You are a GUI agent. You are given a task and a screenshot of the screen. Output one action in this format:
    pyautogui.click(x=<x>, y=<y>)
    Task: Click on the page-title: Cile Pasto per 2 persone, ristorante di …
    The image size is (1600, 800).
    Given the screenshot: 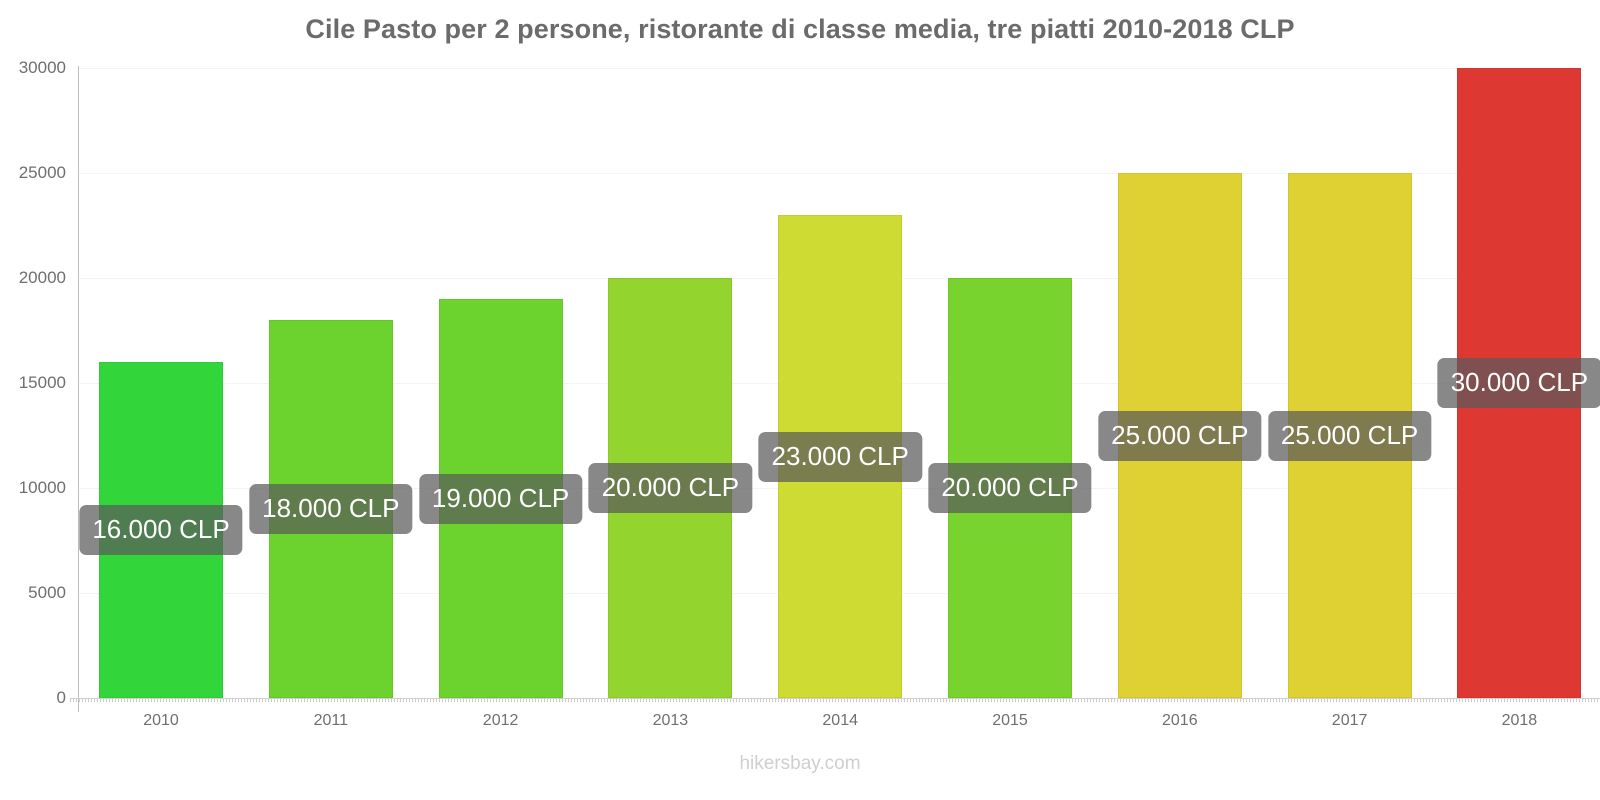 What is the action you would take?
    pyautogui.click(x=800, y=29)
    